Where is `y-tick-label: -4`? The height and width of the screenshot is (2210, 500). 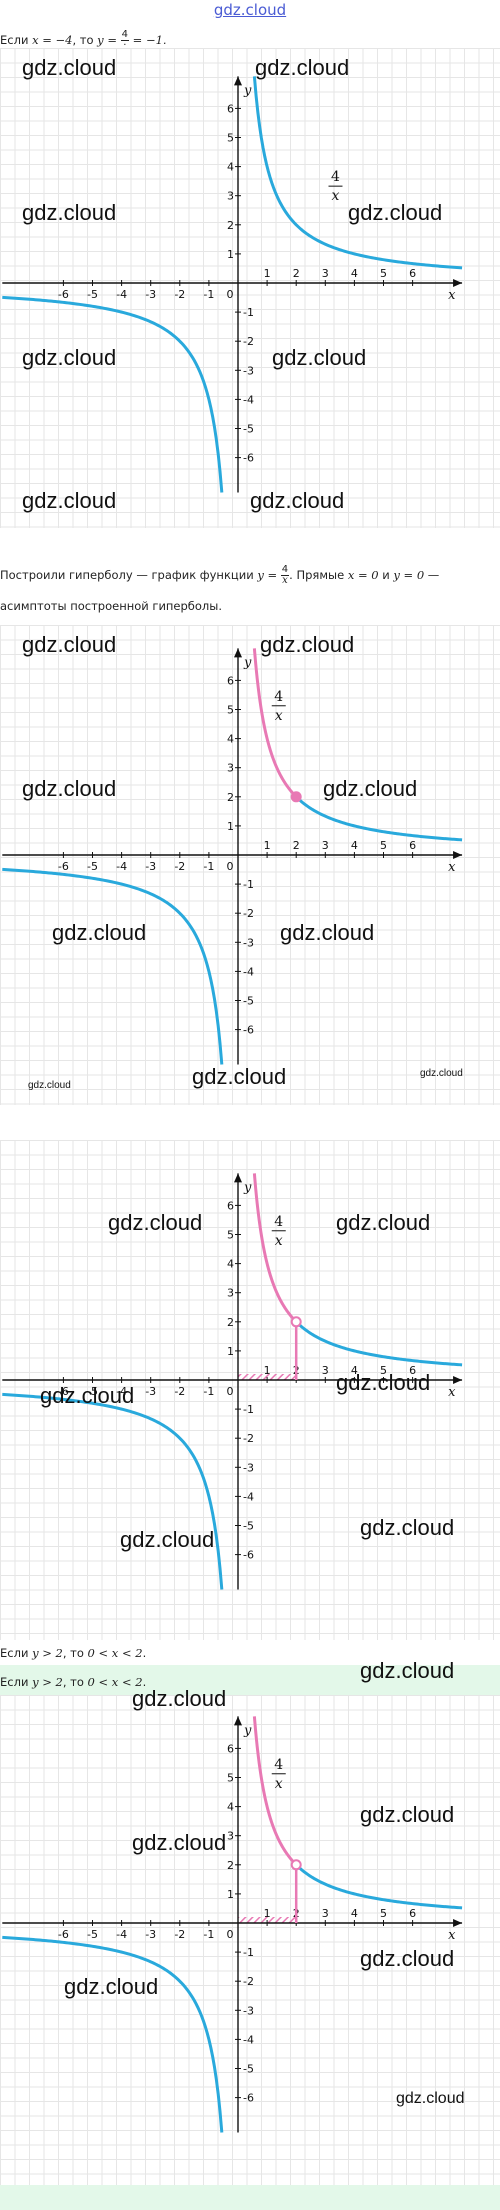
y-tick-label: -4 is located at coordinates (248, 399).